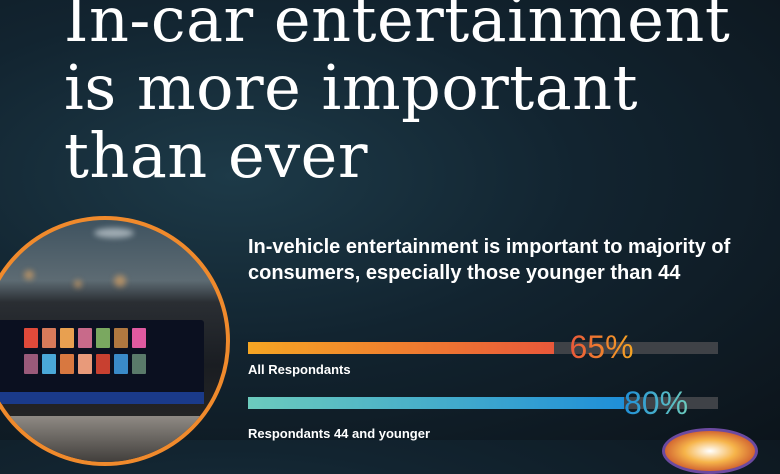 The image size is (780, 474). What do you see at coordinates (436, 403) in the screenshot?
I see `bar-44-and-younger` at bounding box center [436, 403].